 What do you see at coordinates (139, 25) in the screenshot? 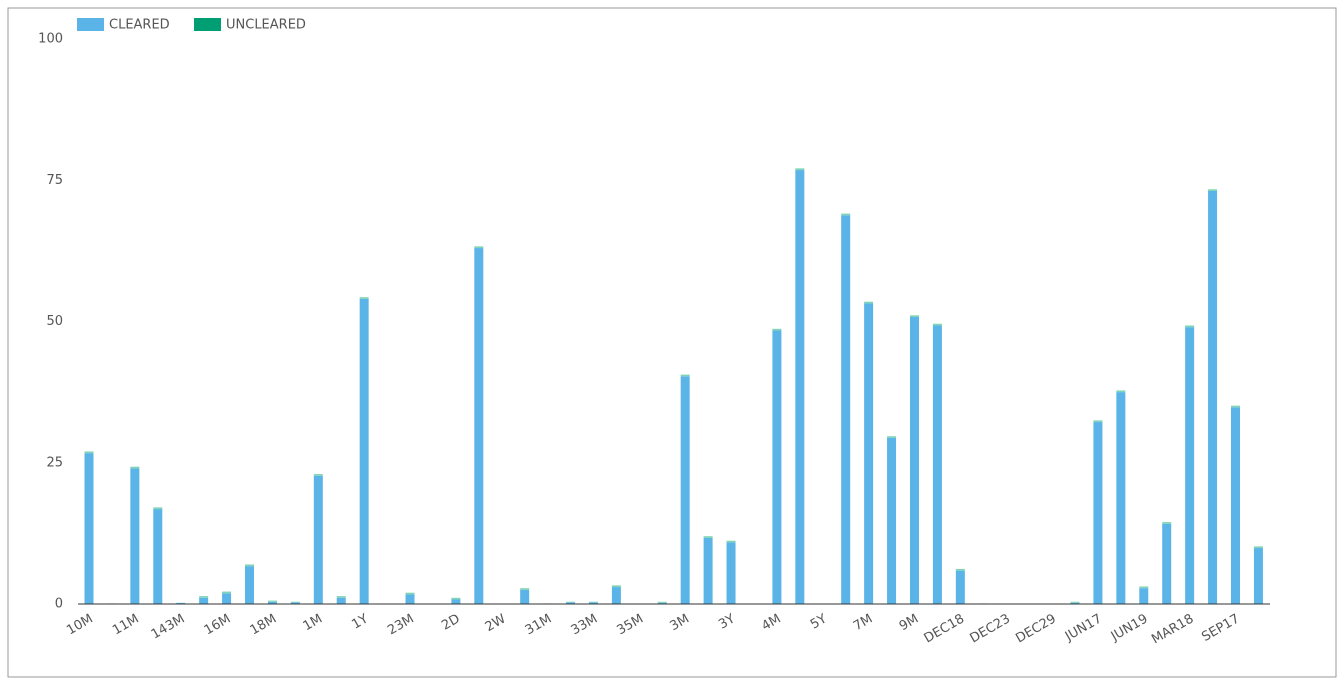
I see `legend-label: CLEARED` at bounding box center [139, 25].